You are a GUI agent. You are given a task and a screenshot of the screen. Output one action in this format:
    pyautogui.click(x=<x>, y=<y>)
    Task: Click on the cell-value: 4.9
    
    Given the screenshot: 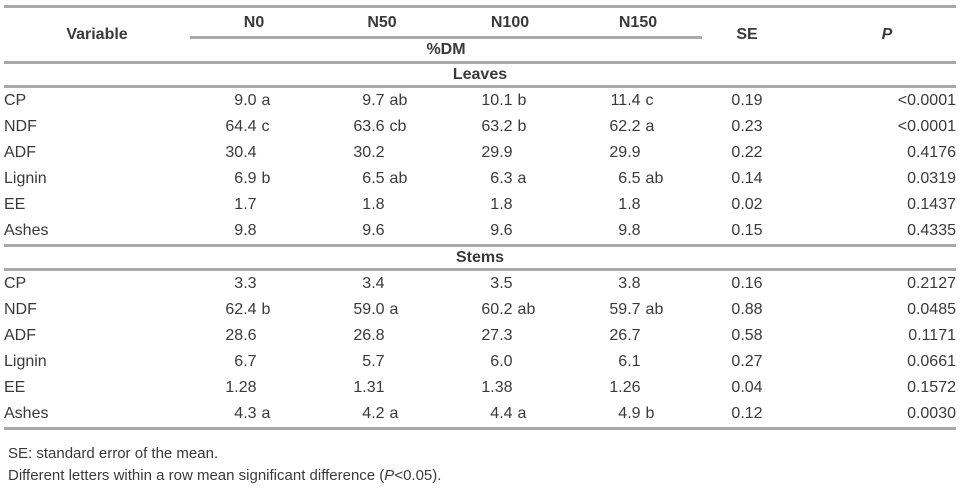 What is the action you would take?
    pyautogui.click(x=629, y=413)
    